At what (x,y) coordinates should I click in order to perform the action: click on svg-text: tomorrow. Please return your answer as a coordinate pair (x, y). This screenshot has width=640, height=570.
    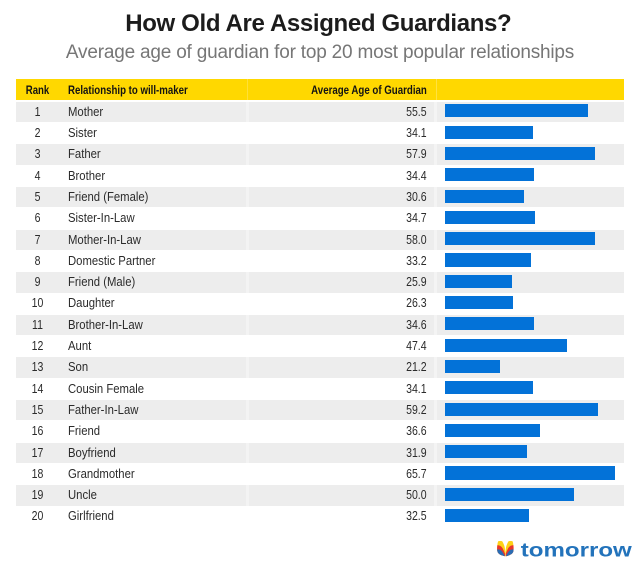
    Looking at the image, I should click on (575, 549).